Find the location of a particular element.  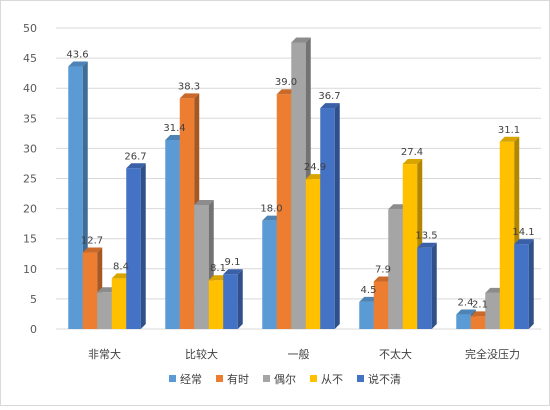

y-axis-ticks: 0 5 10 15 20 25 30 35 40 45 50 is located at coordinates (30, 179).